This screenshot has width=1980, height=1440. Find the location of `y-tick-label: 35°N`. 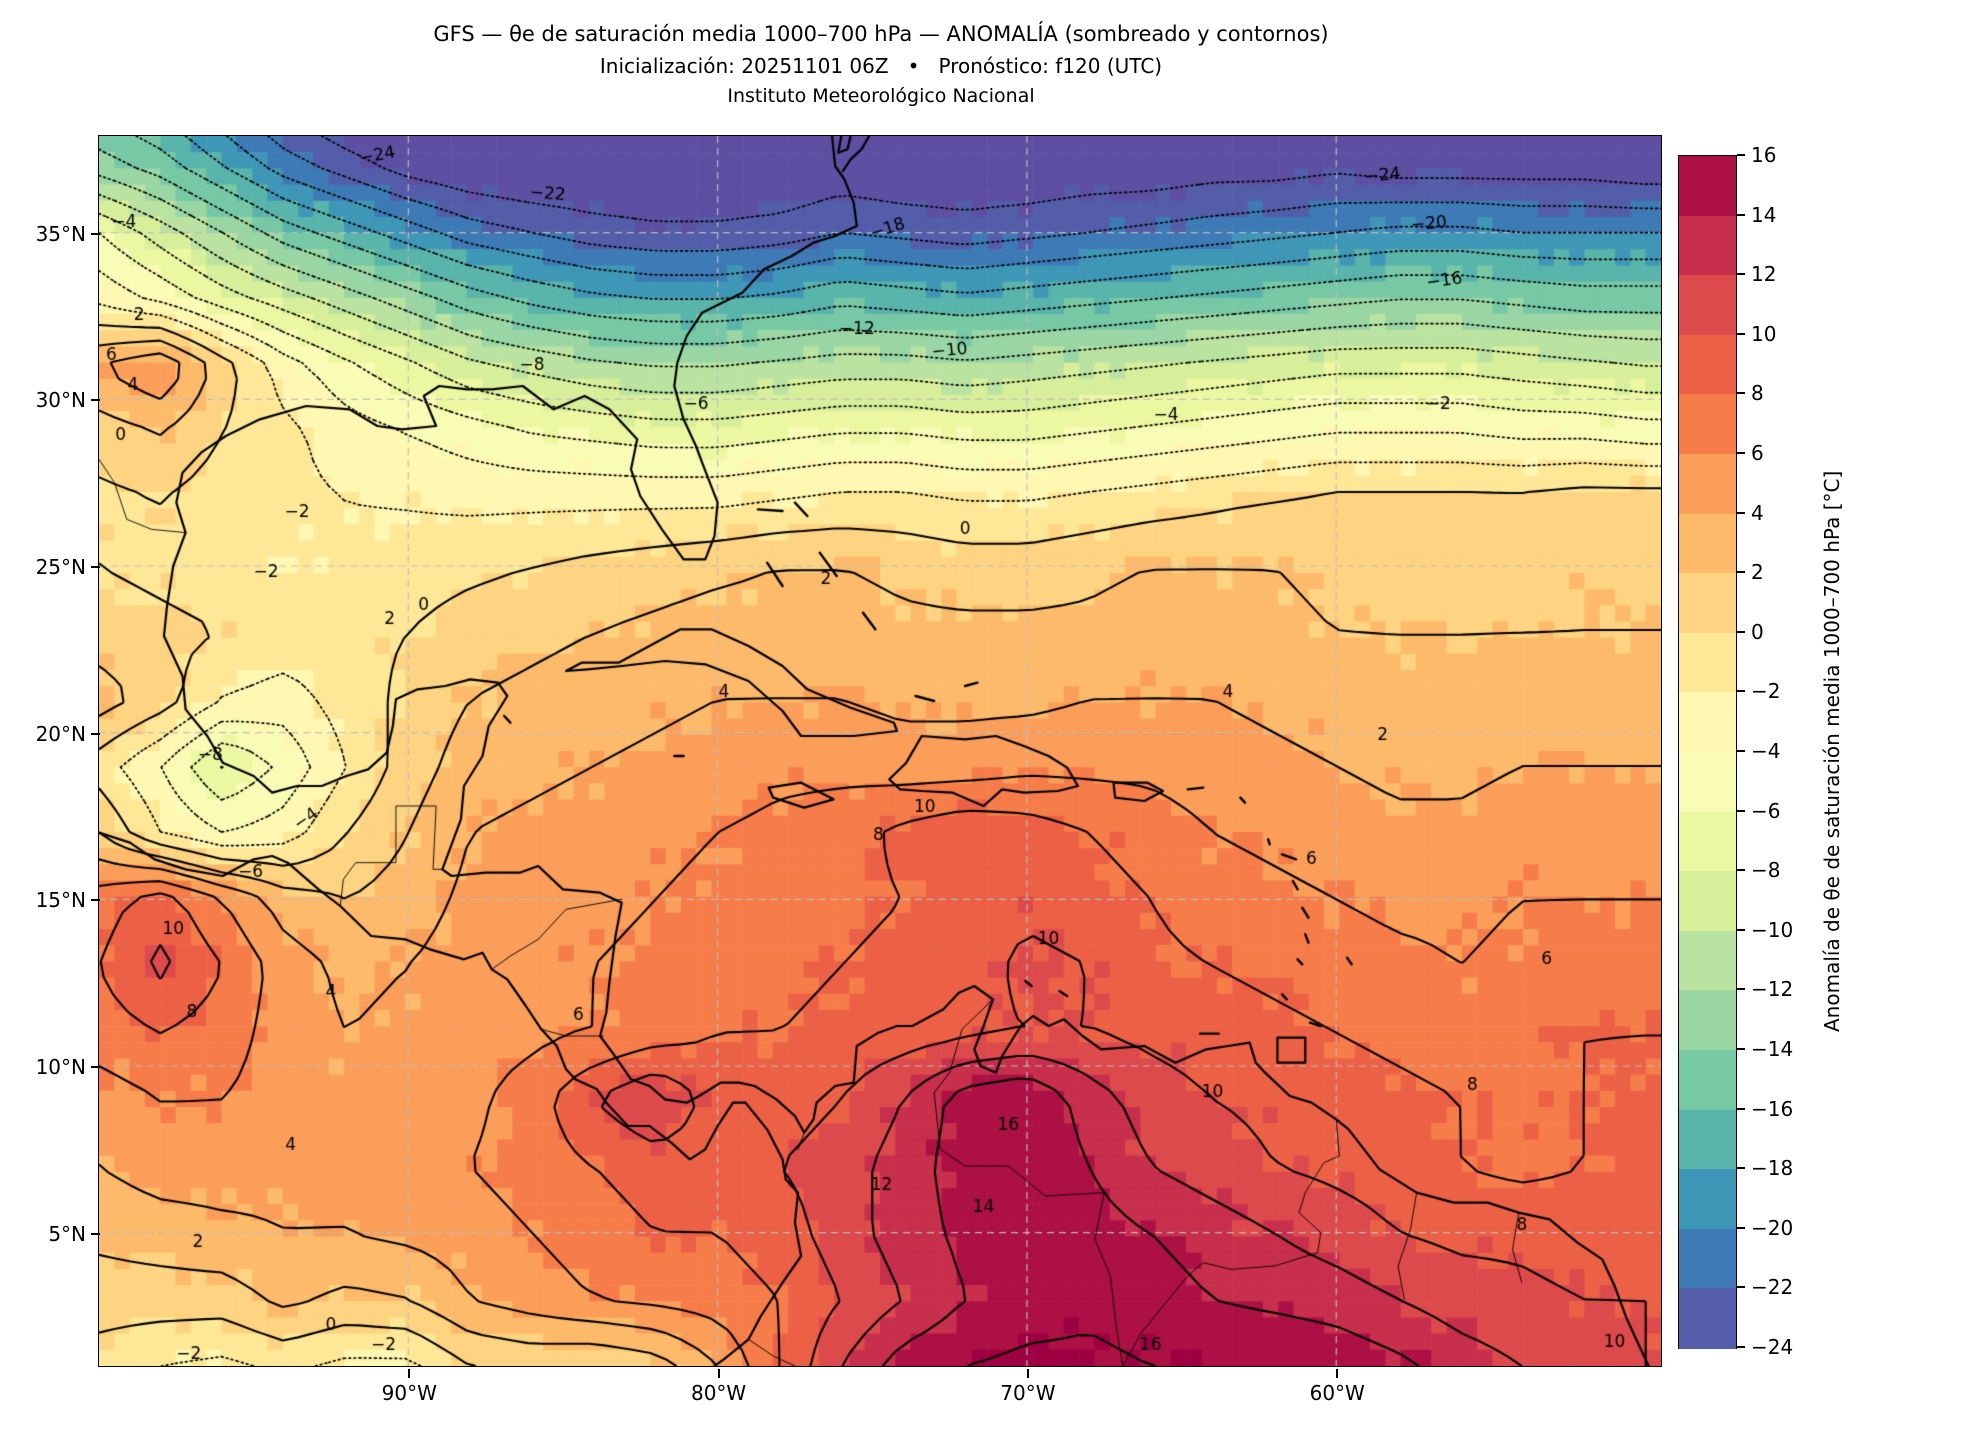

y-tick-label: 35°N is located at coordinates (60, 233).